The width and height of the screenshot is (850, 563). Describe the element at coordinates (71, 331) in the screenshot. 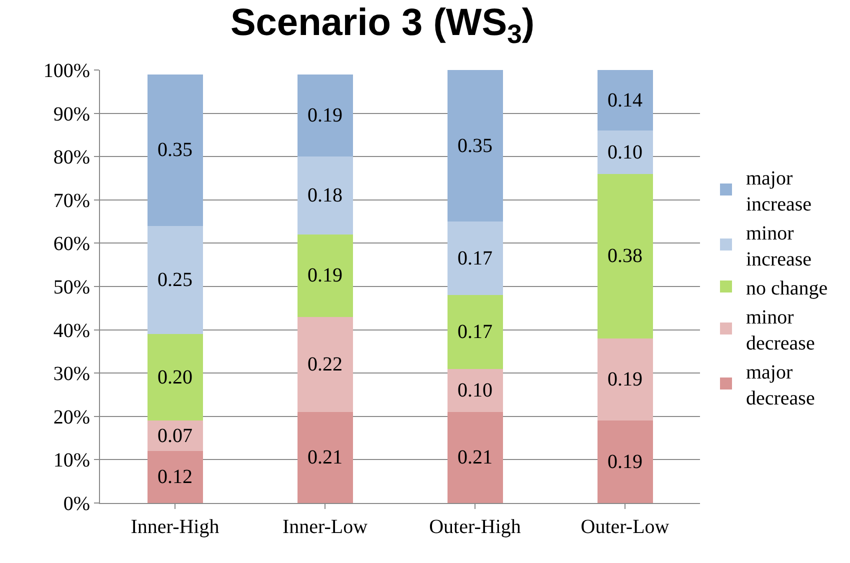

I see `y-tick-label: 40%` at that location.